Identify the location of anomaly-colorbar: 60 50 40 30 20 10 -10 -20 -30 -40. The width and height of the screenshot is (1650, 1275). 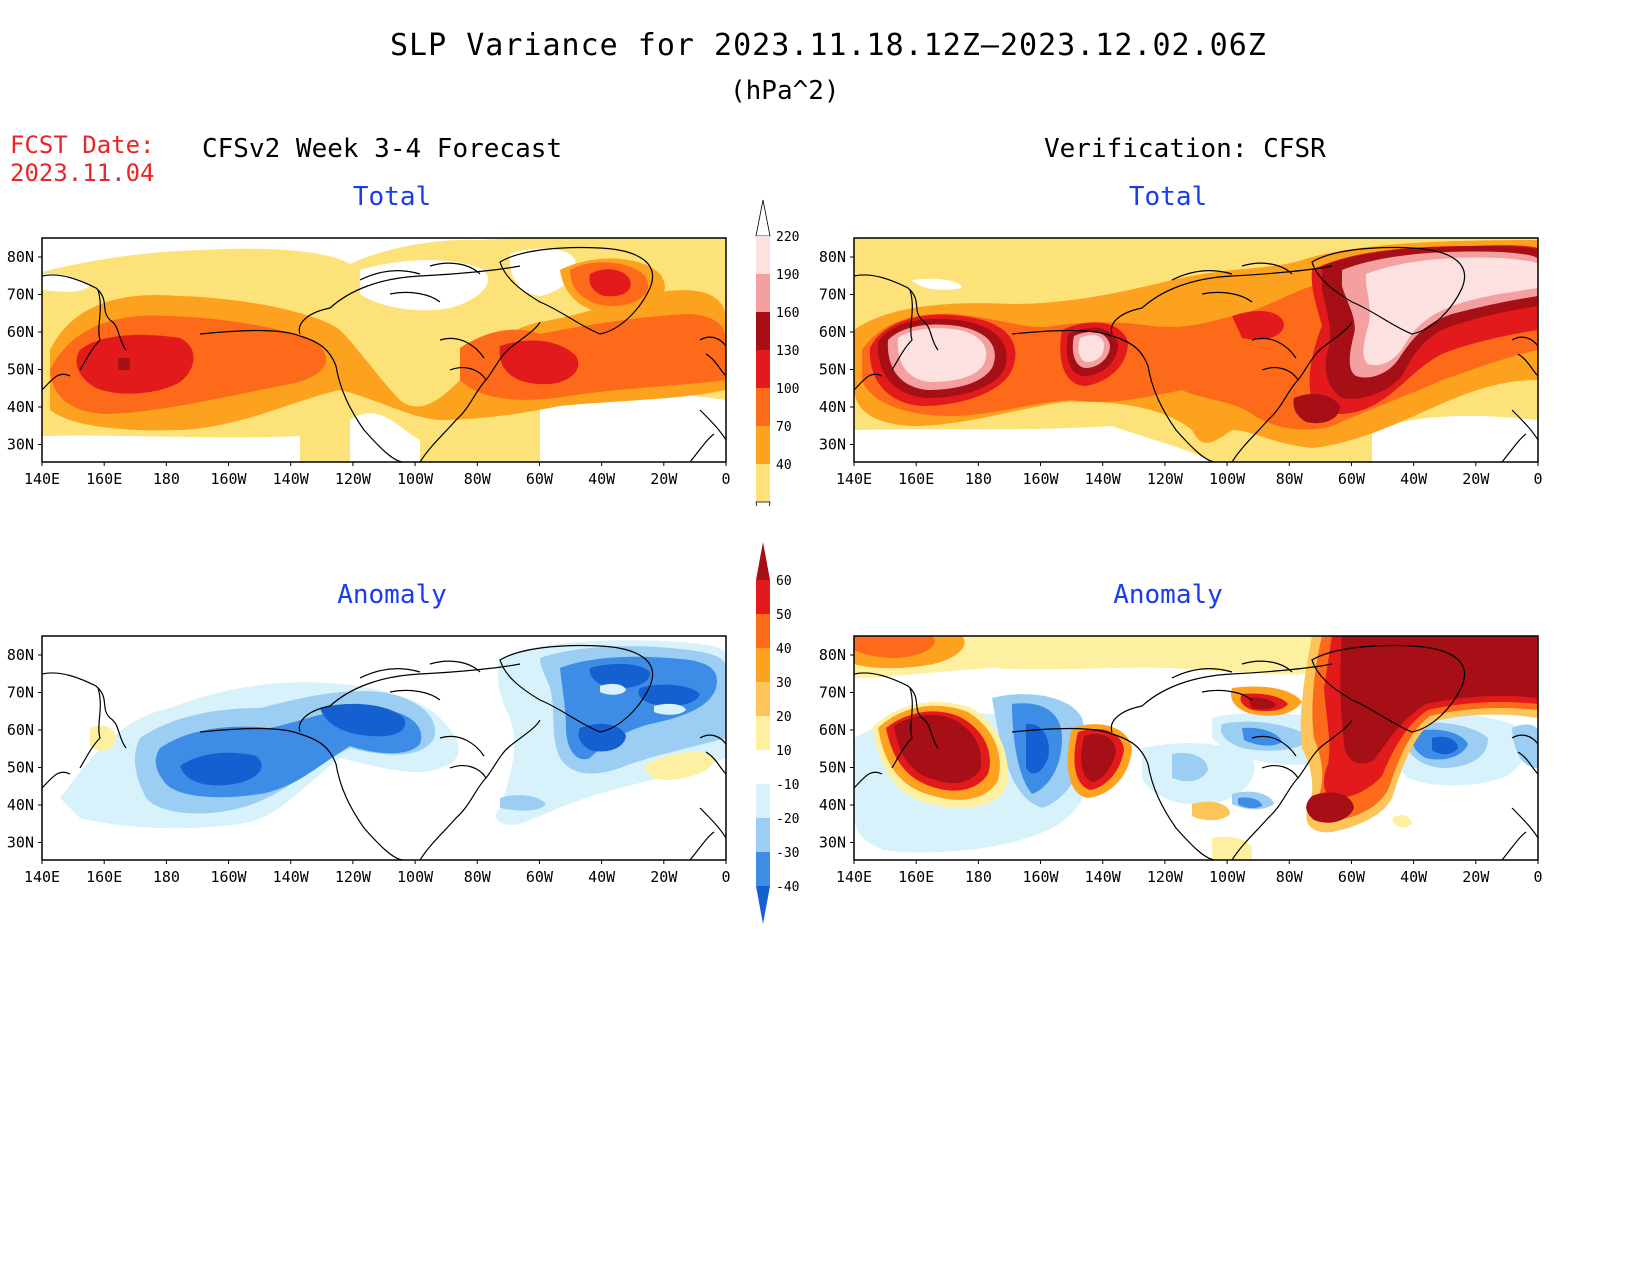
(777, 733).